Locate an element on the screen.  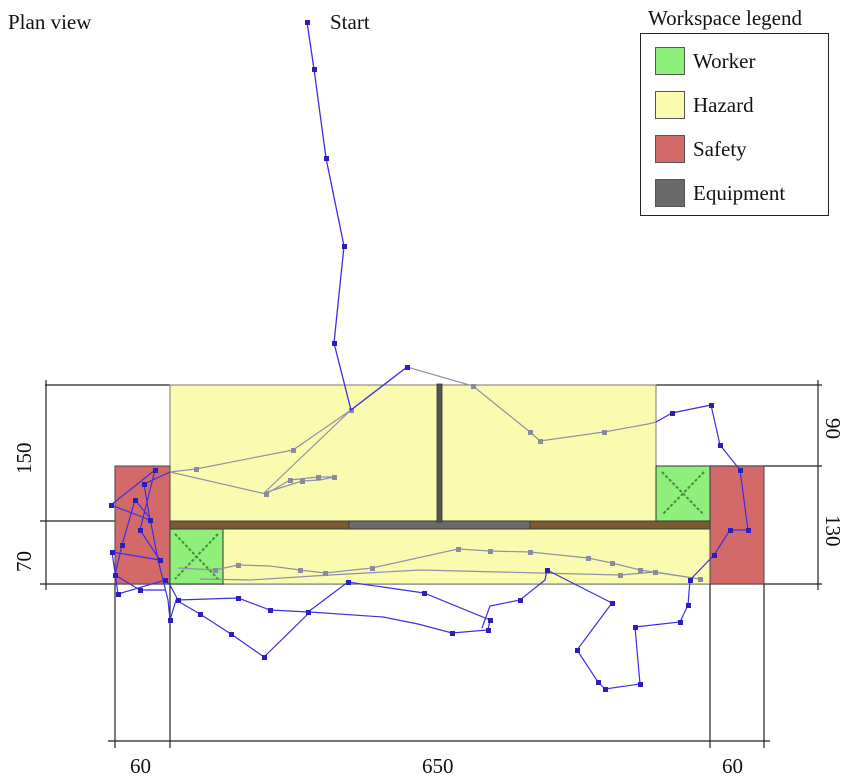
legend-item-safety: Safety is located at coordinates (701, 149).